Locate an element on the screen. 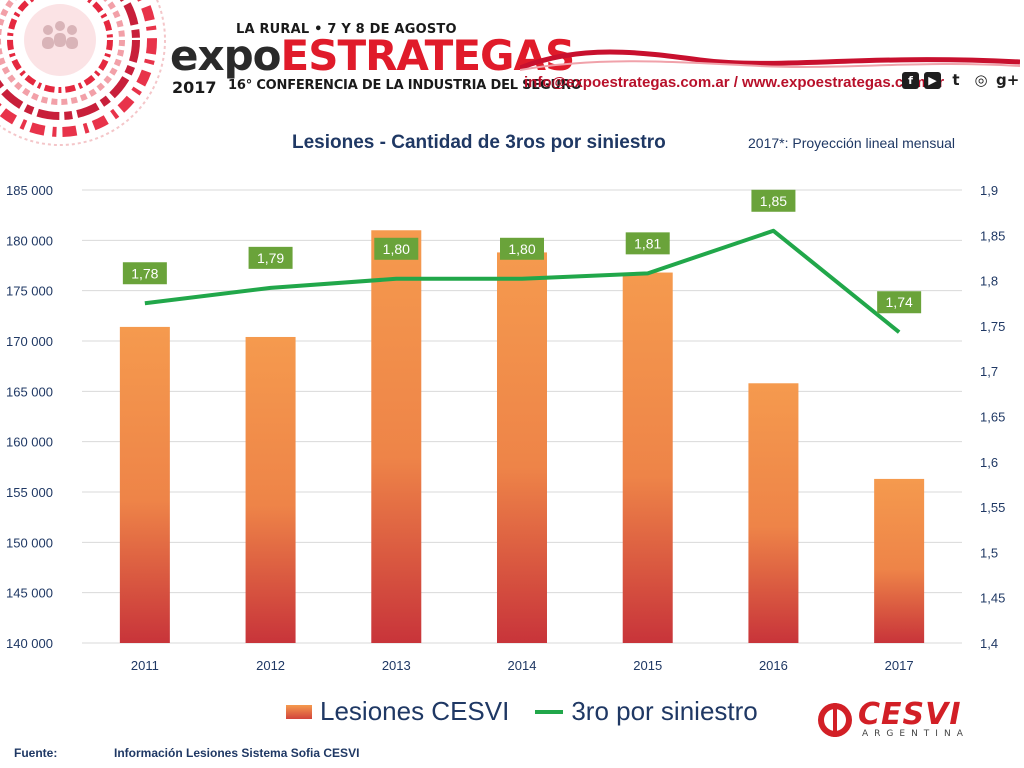 This screenshot has width=1024, height=768. line-series is located at coordinates (522, 281).